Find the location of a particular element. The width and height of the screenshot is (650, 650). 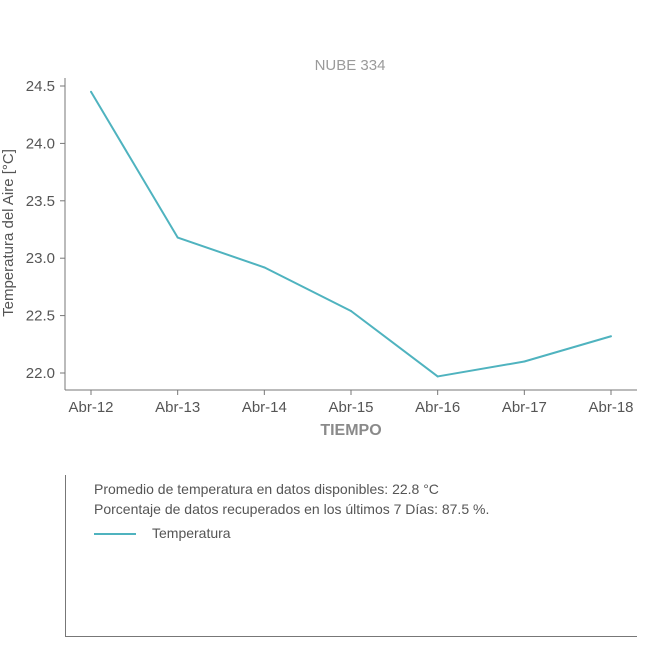

x-tick-label: Abr-18 is located at coordinates (610, 407).